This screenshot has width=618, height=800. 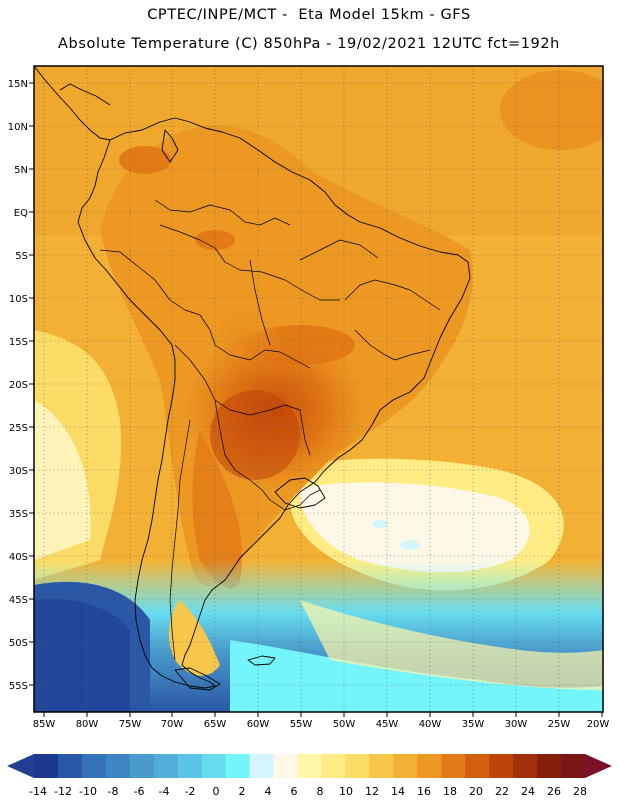 I want to click on lat-label: 55S, so click(x=18, y=686).